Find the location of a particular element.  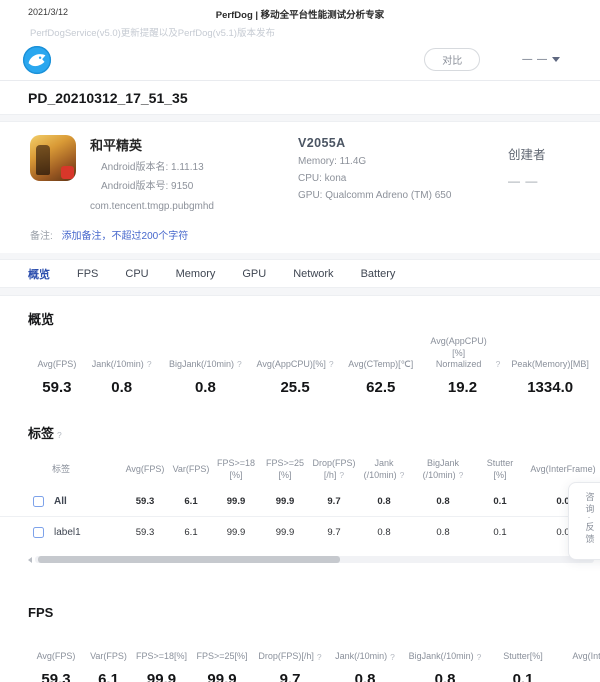

stat-label: Var(FPS) is located at coordinates (108, 656).